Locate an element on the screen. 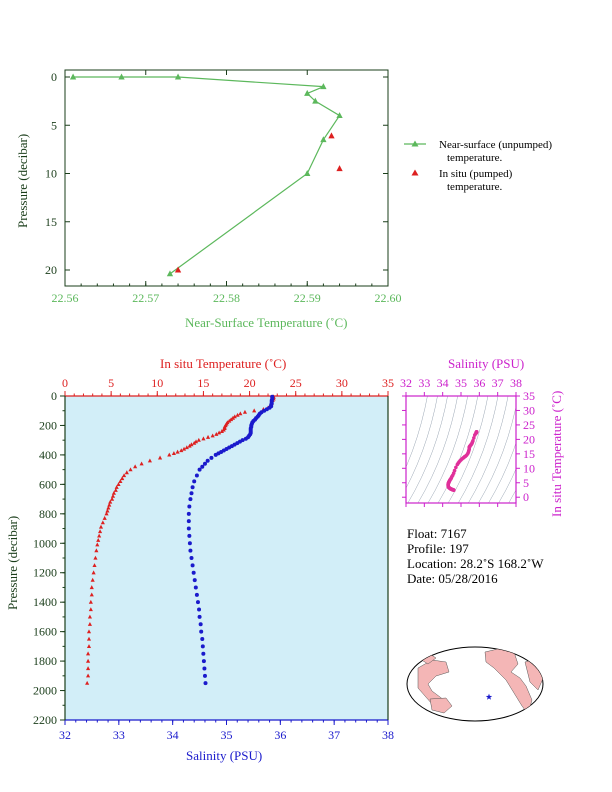 The height and width of the screenshot is (792, 612). float-location-star-icon is located at coordinates (489, 696).